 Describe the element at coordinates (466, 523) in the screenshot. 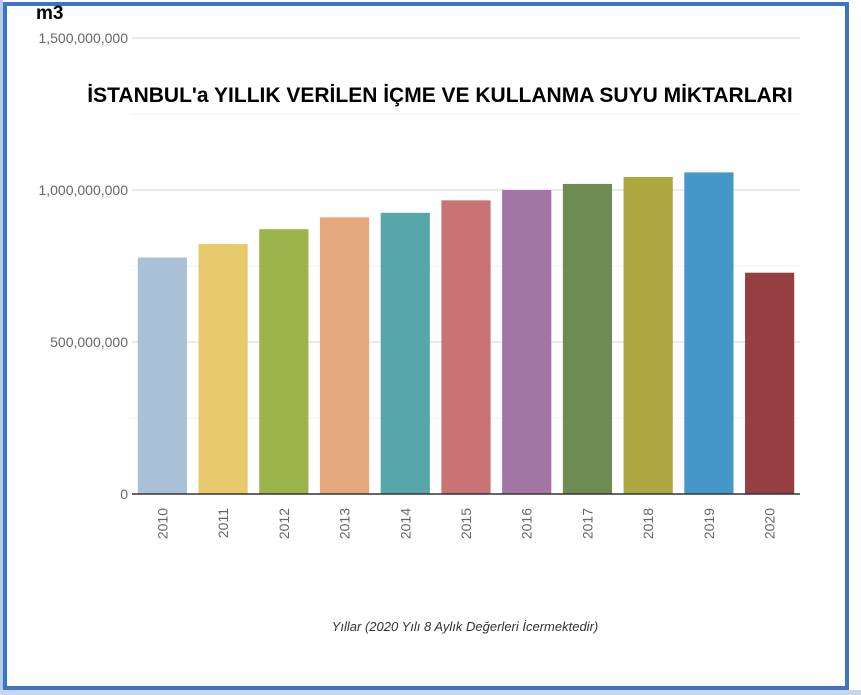

I see `x-tick-label: 2015` at that location.